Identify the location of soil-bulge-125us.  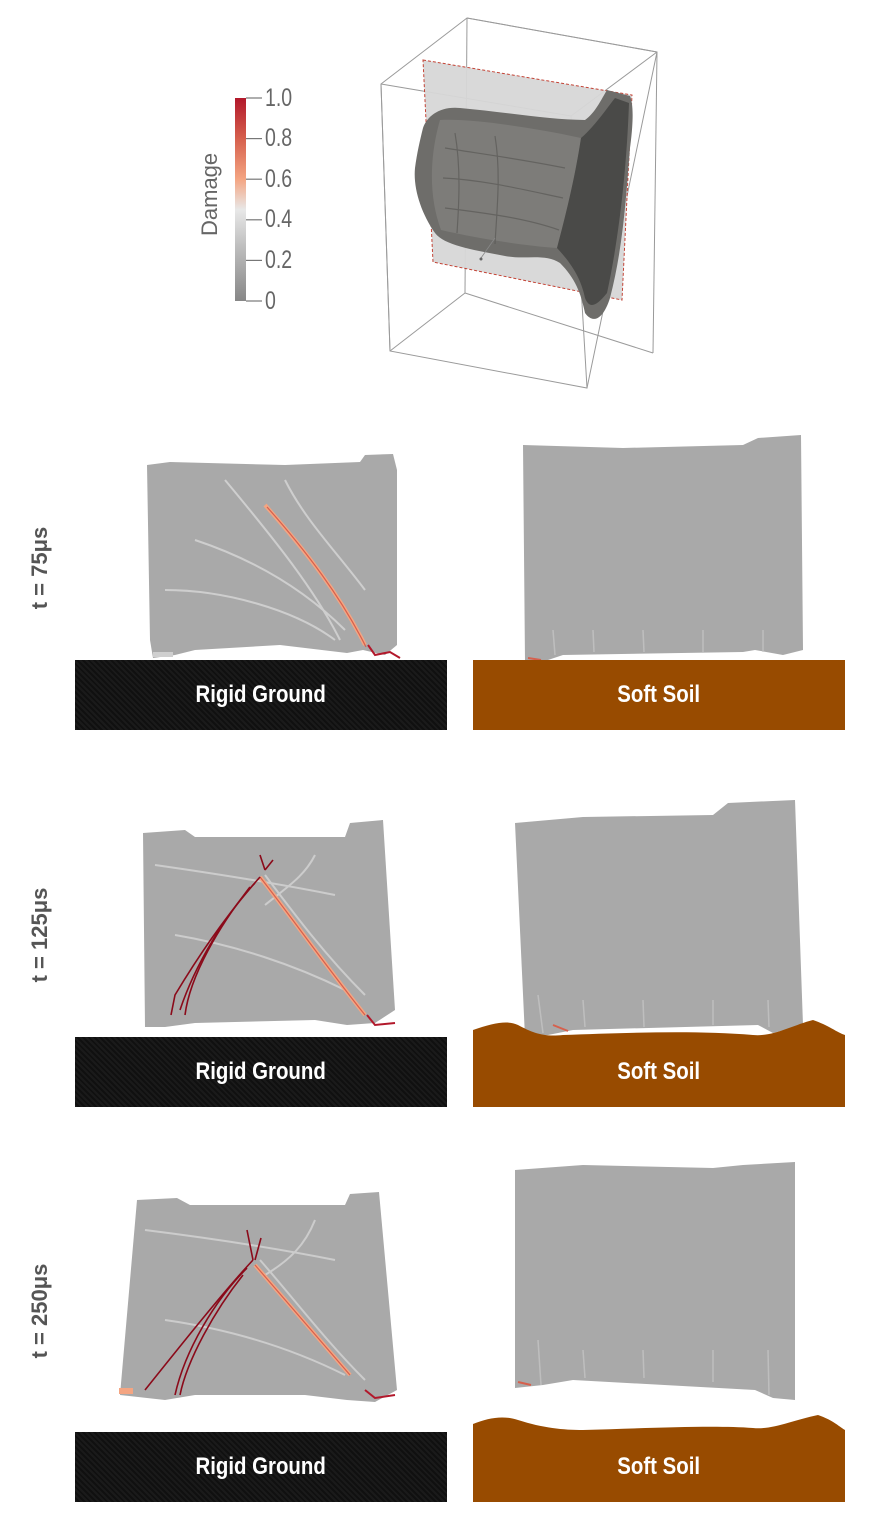
(659, 1030).